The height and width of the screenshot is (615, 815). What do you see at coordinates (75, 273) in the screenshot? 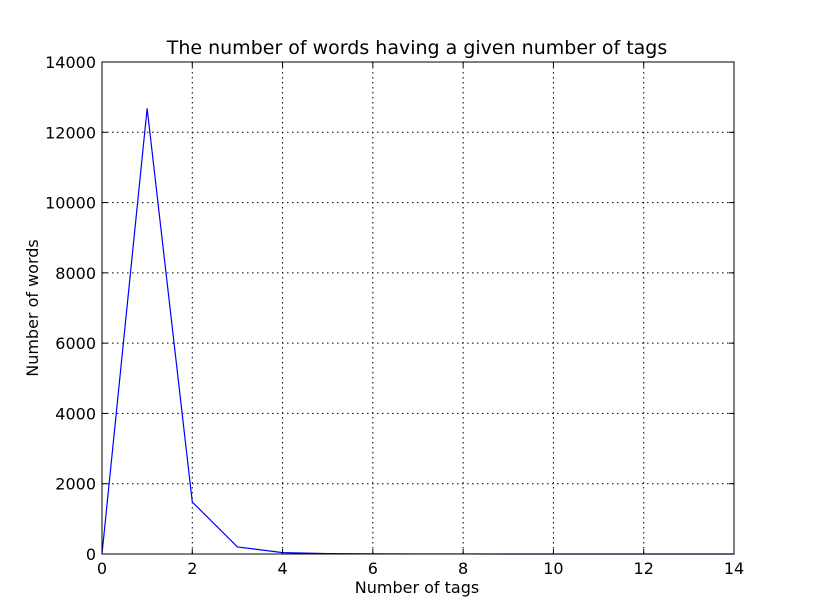
I see `y-tick-label: 8000` at bounding box center [75, 273].